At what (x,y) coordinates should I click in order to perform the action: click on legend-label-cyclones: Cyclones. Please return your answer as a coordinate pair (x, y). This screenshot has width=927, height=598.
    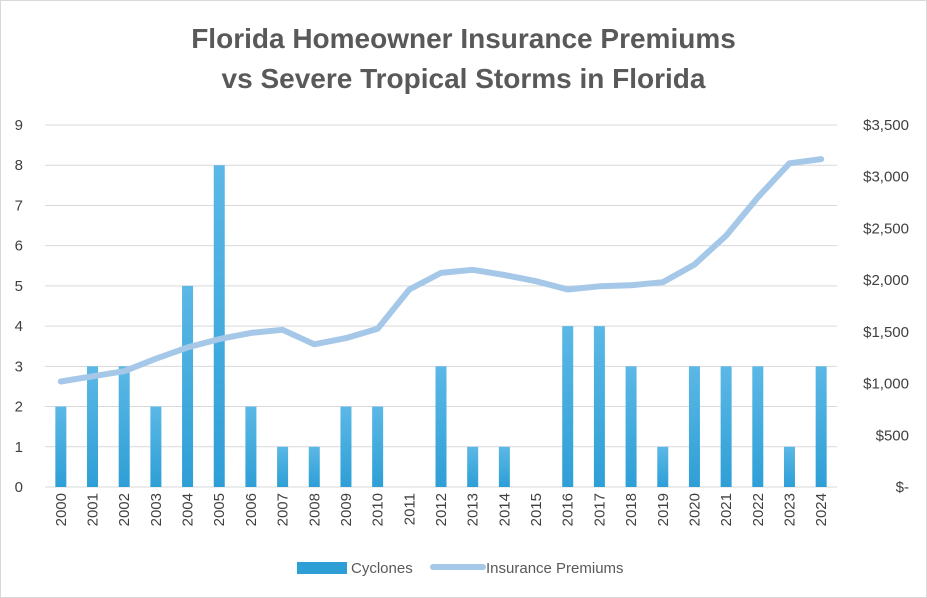
    Looking at the image, I should click on (382, 568).